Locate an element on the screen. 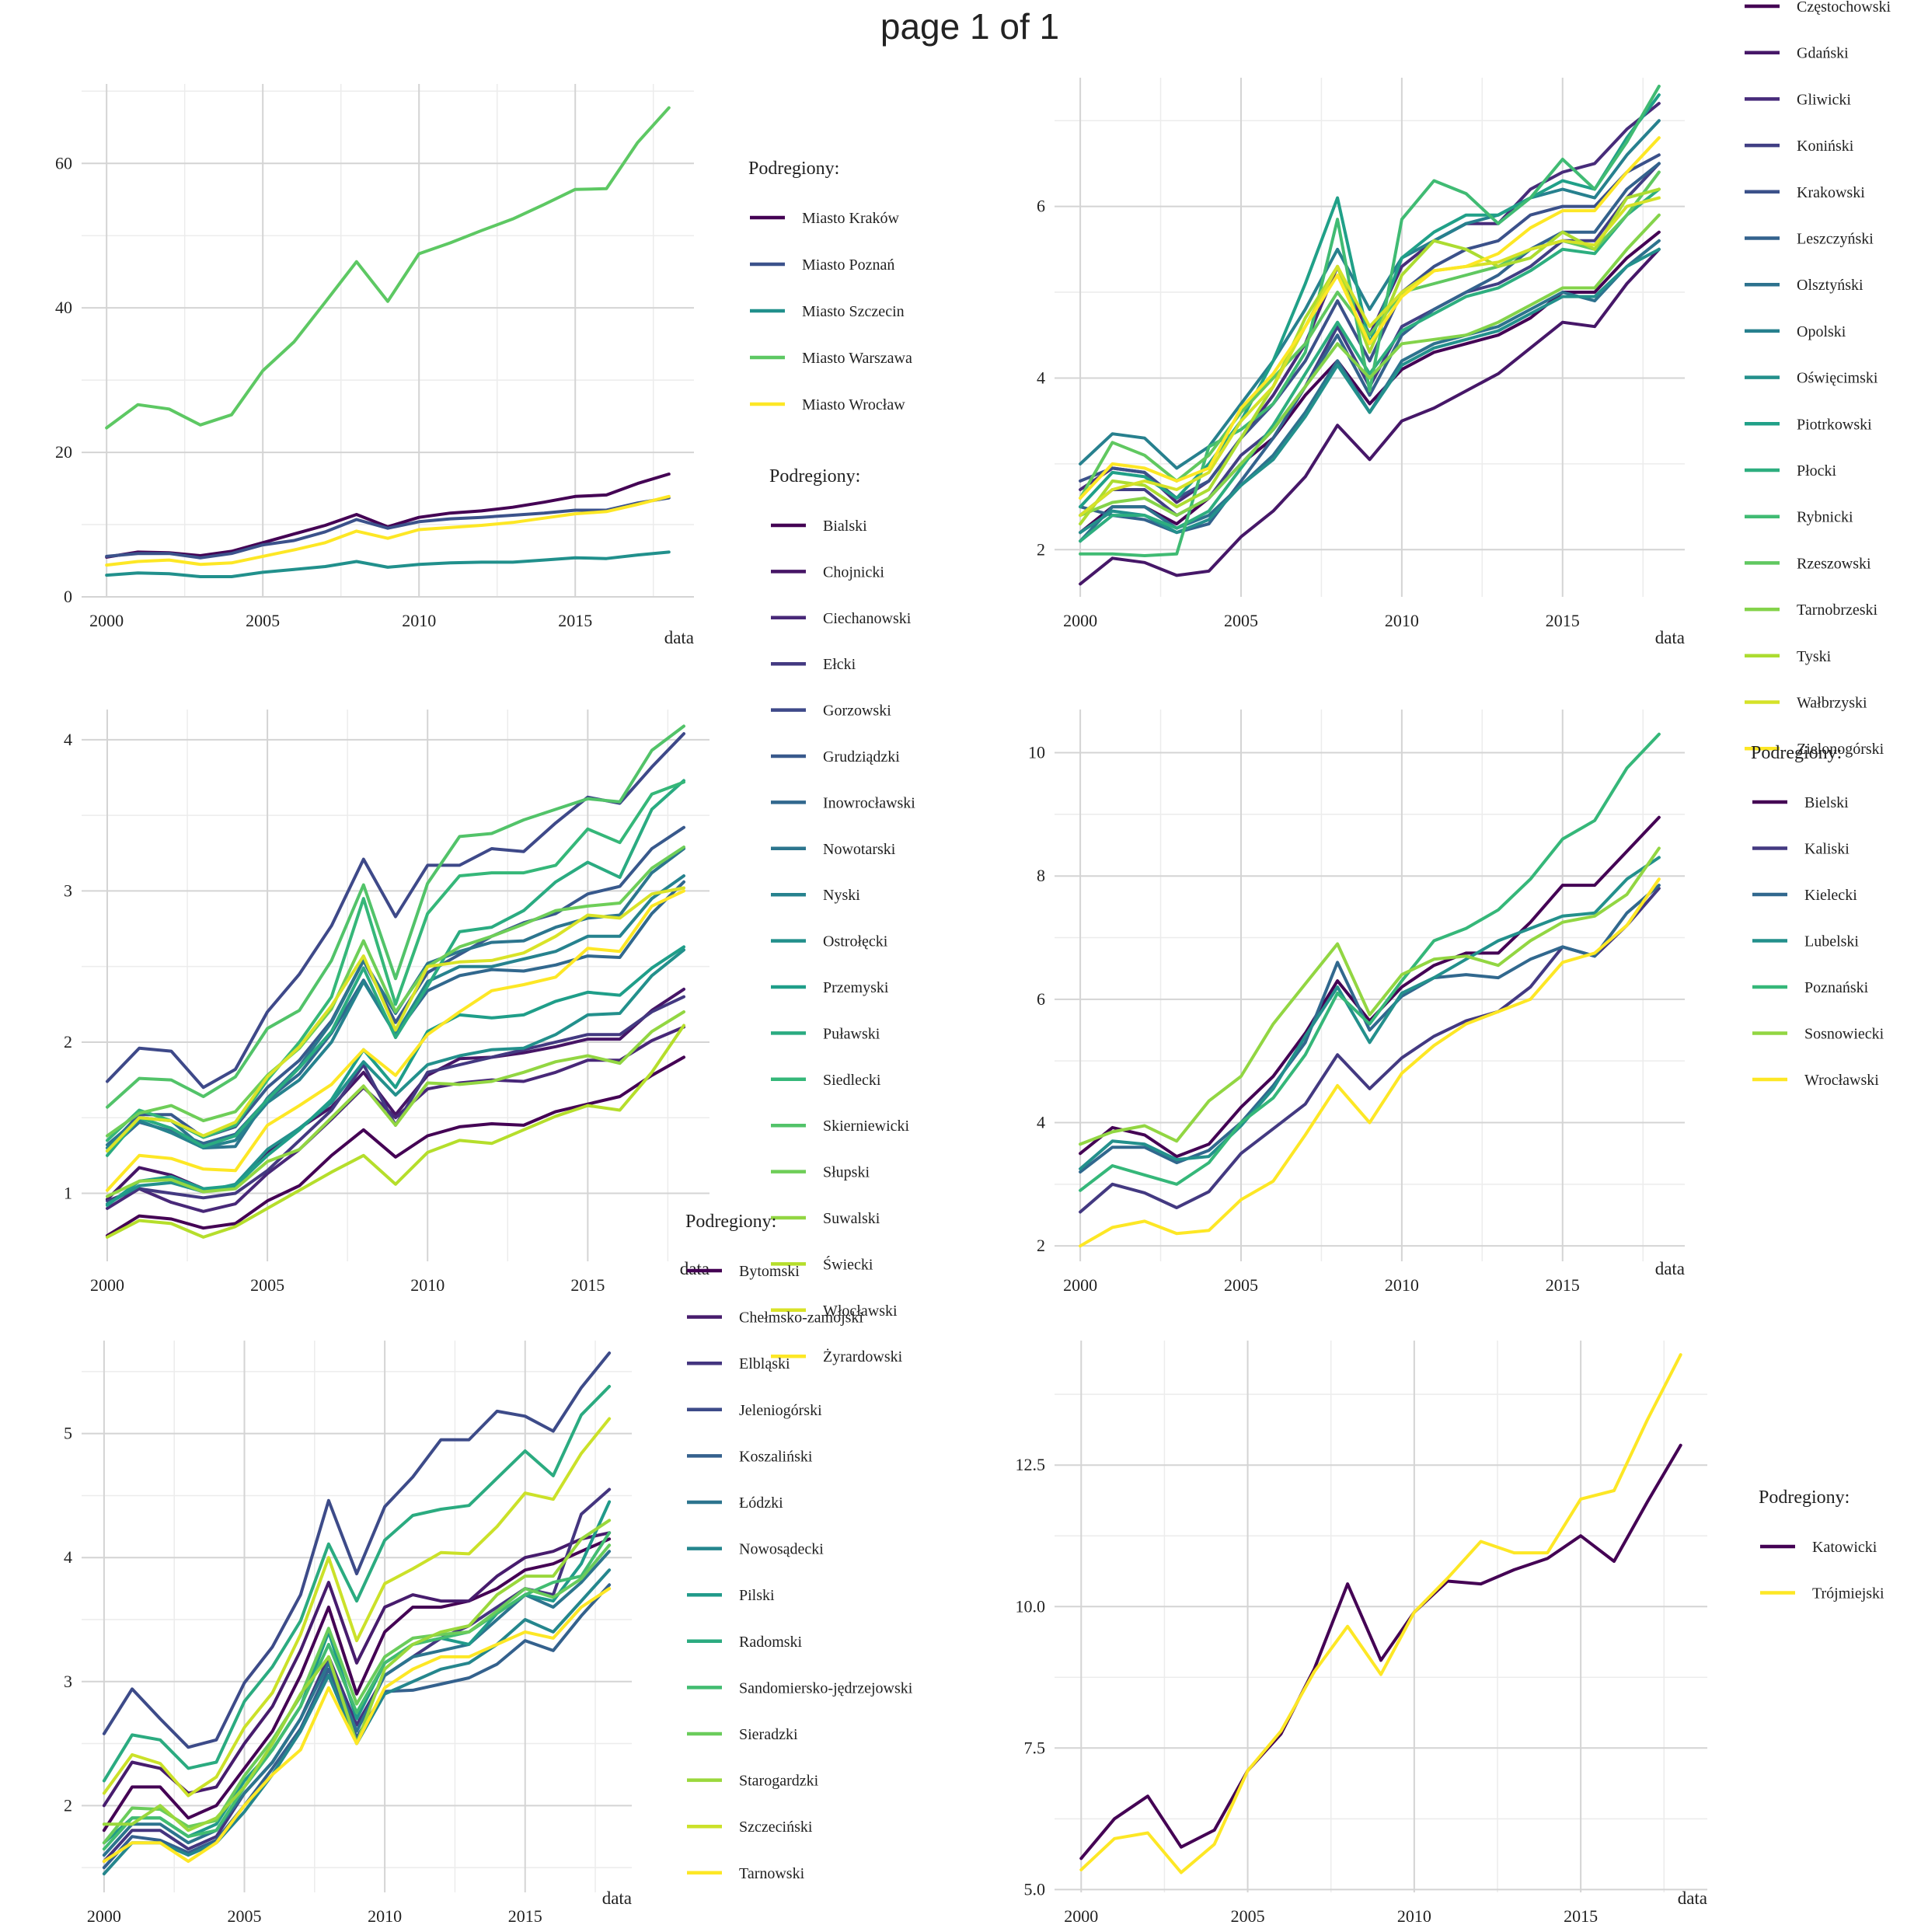  legend-label-tyski: Tyski is located at coordinates (1814, 656).